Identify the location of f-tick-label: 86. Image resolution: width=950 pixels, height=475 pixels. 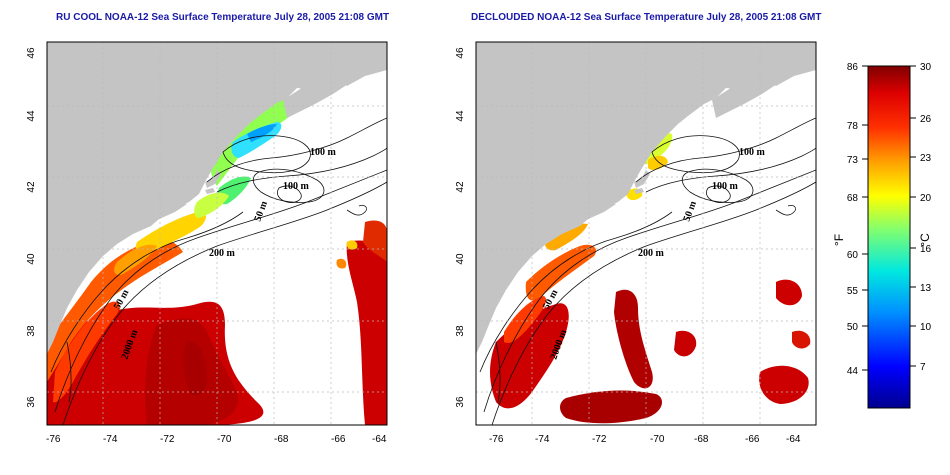
(853, 67).